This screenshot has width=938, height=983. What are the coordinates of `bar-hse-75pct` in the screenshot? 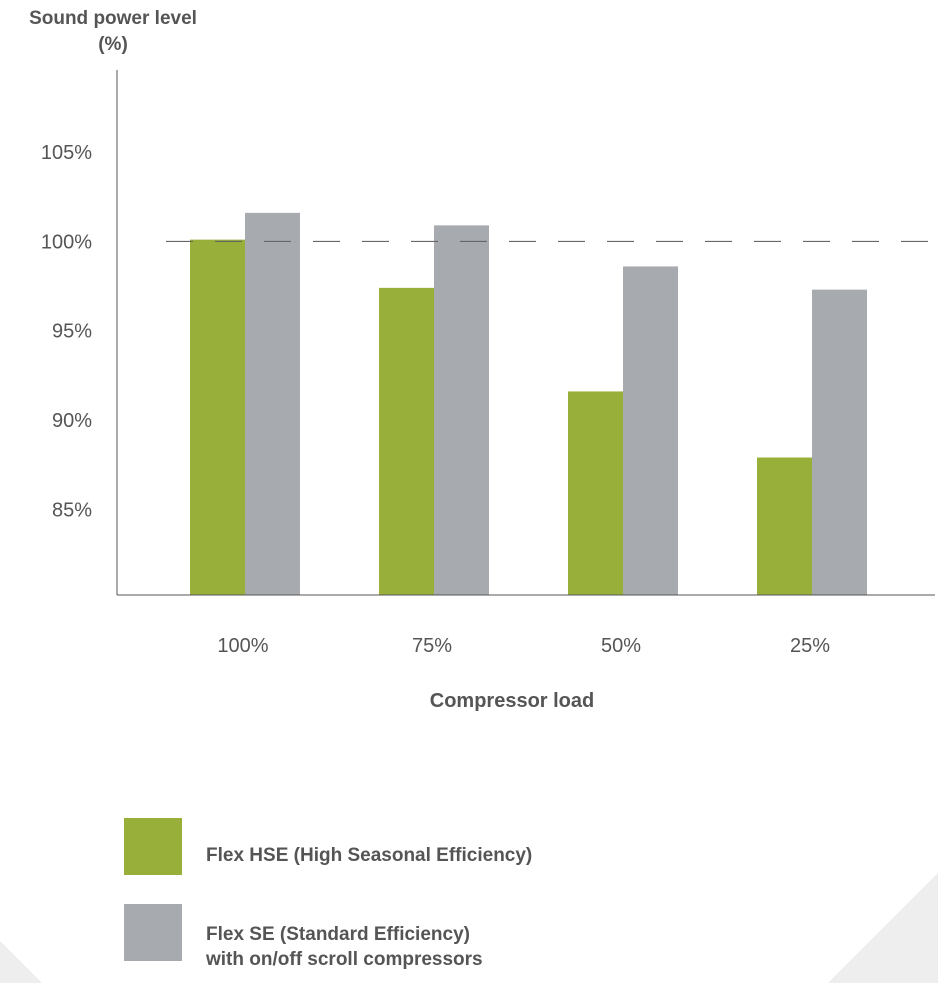 It's located at (406, 441).